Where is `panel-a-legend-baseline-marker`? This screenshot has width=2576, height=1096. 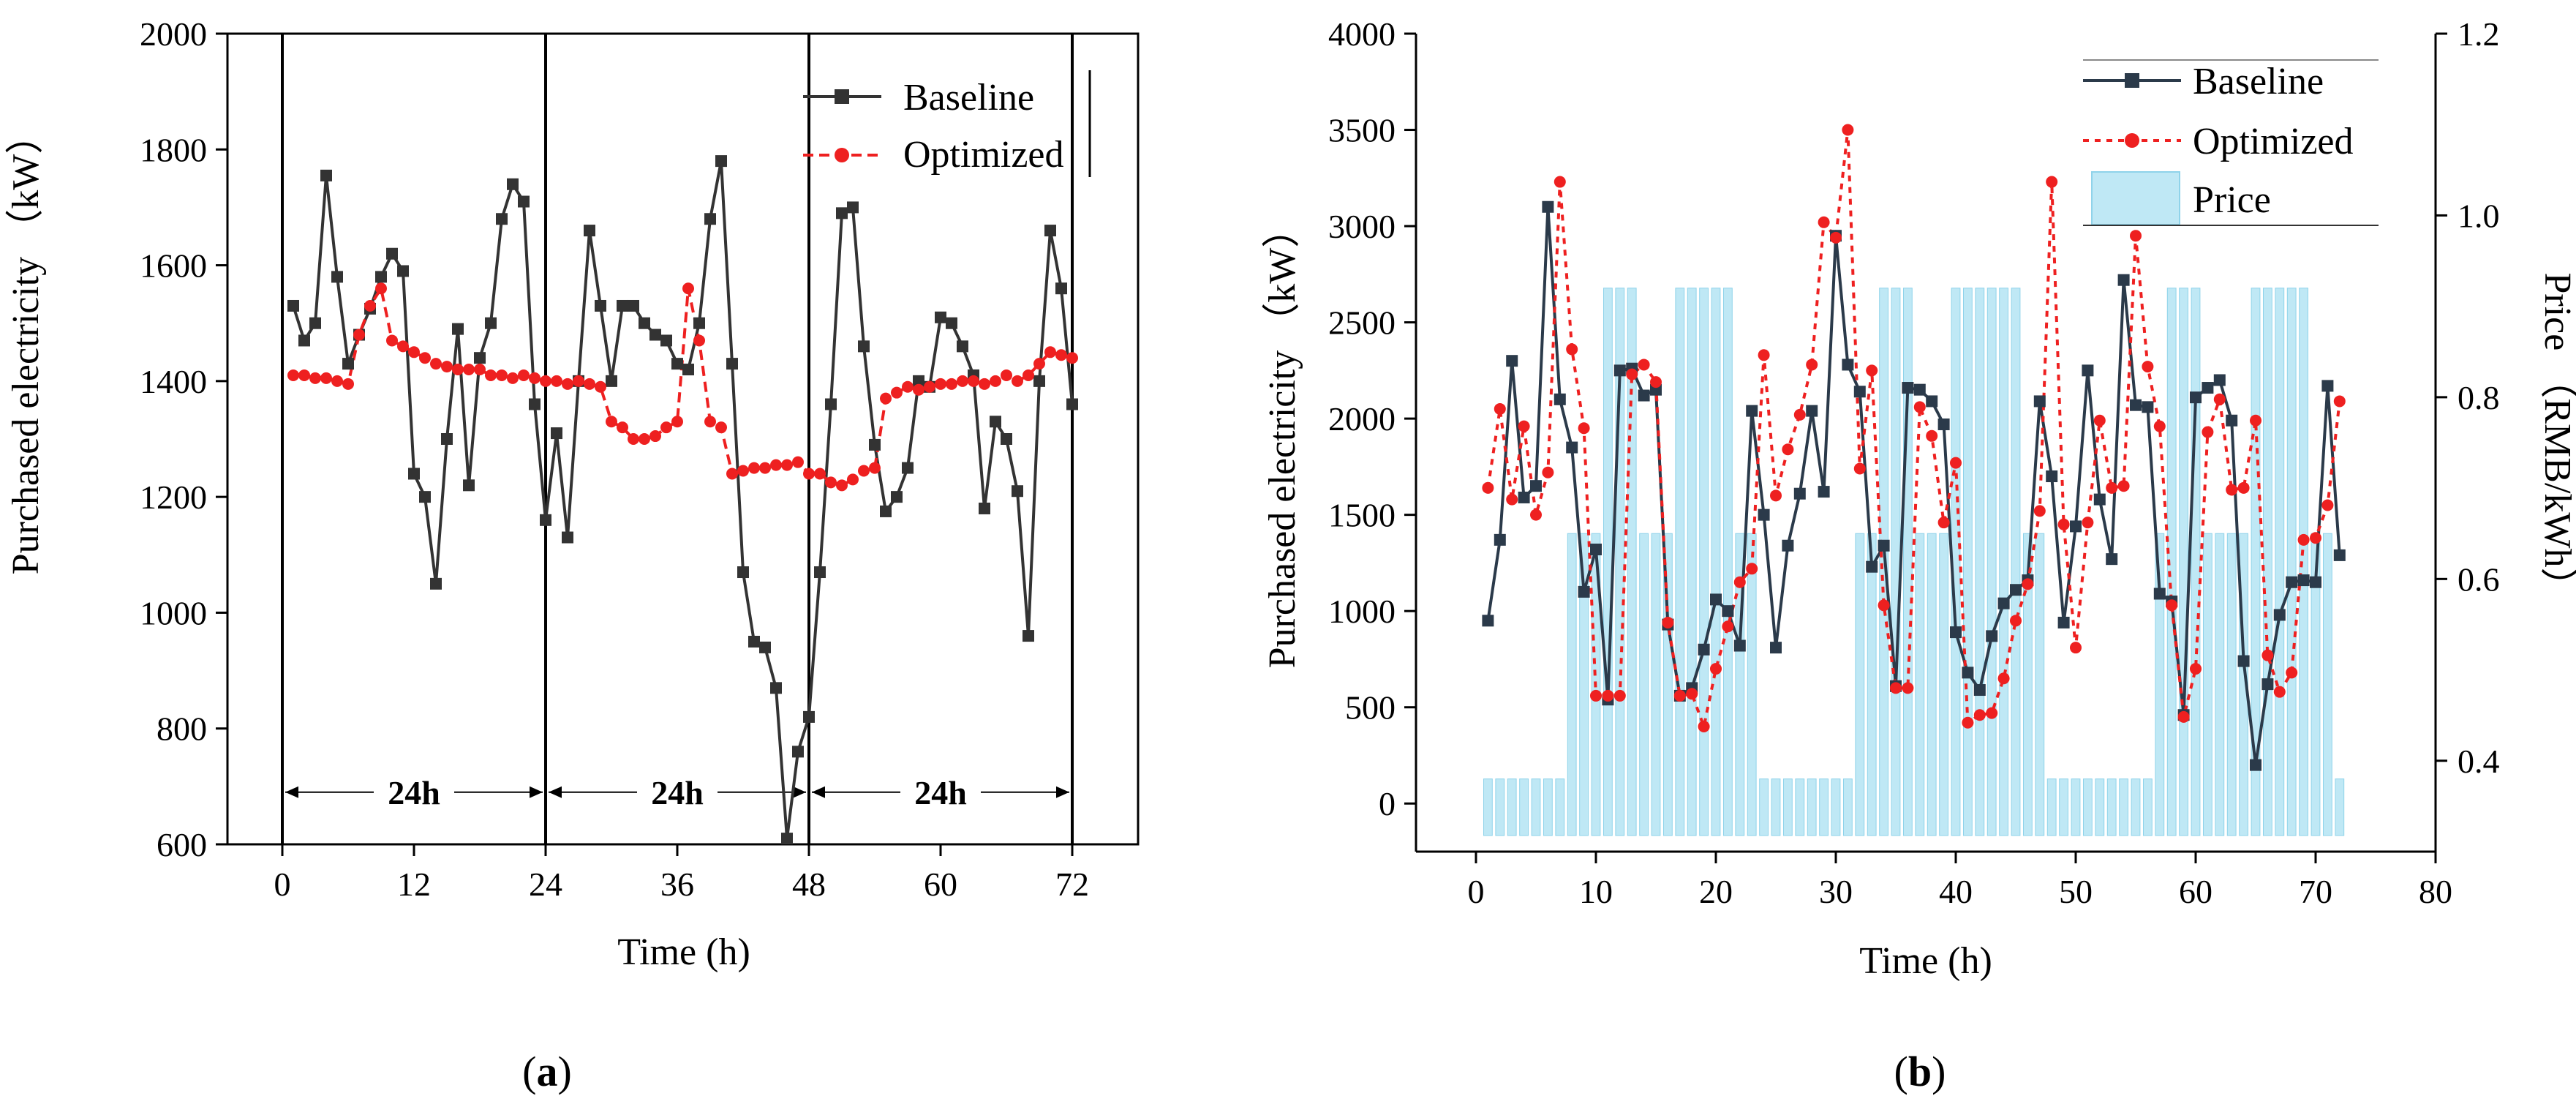
panel-a-legend-baseline-marker is located at coordinates (842, 96).